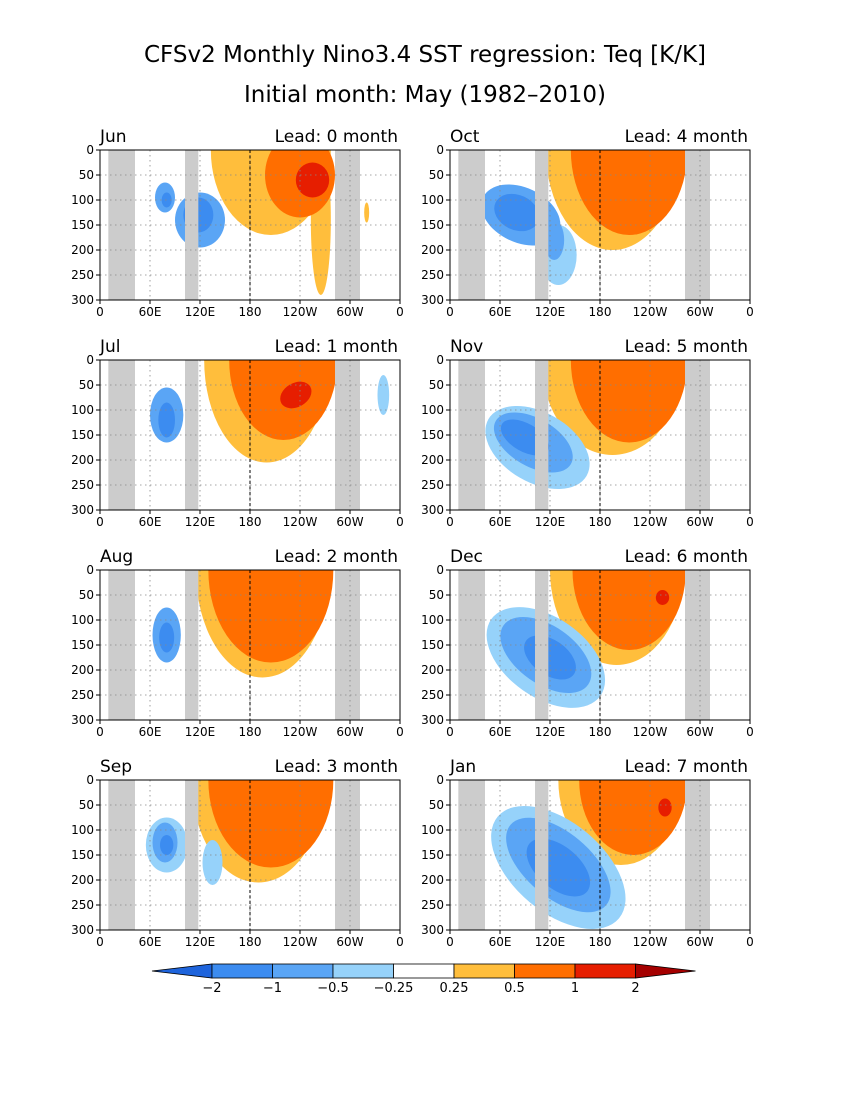 The height and width of the screenshot is (1100, 850). What do you see at coordinates (110, 347) in the screenshot?
I see `panel-month: Jul` at bounding box center [110, 347].